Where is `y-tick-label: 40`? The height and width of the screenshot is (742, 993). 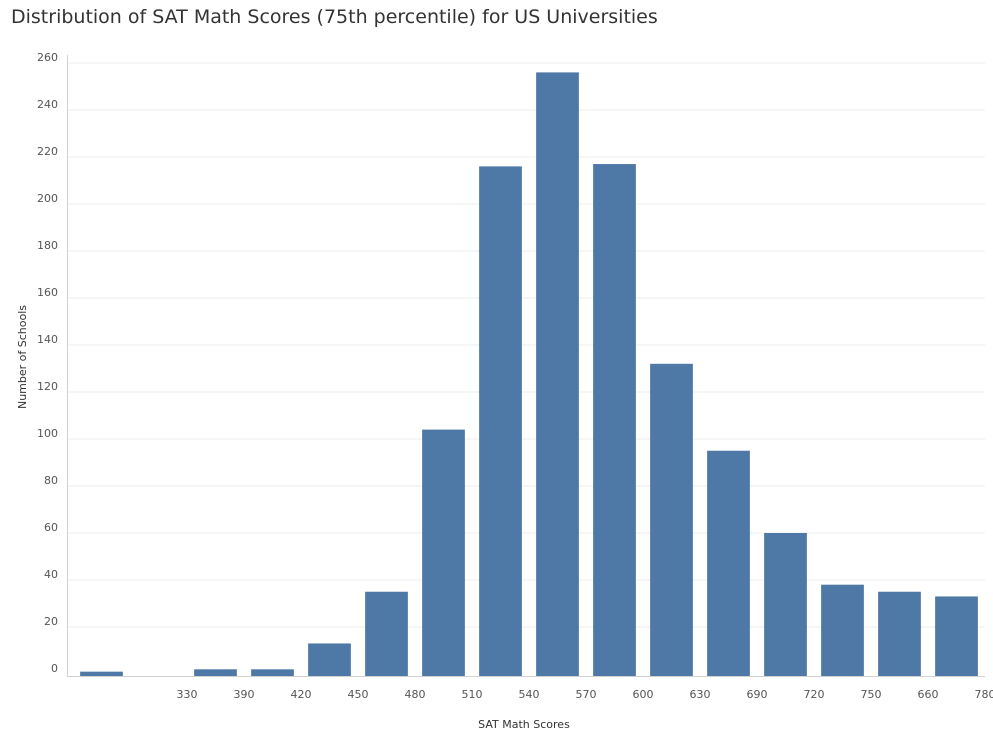
y-tick-label: 40 is located at coordinates (51, 574).